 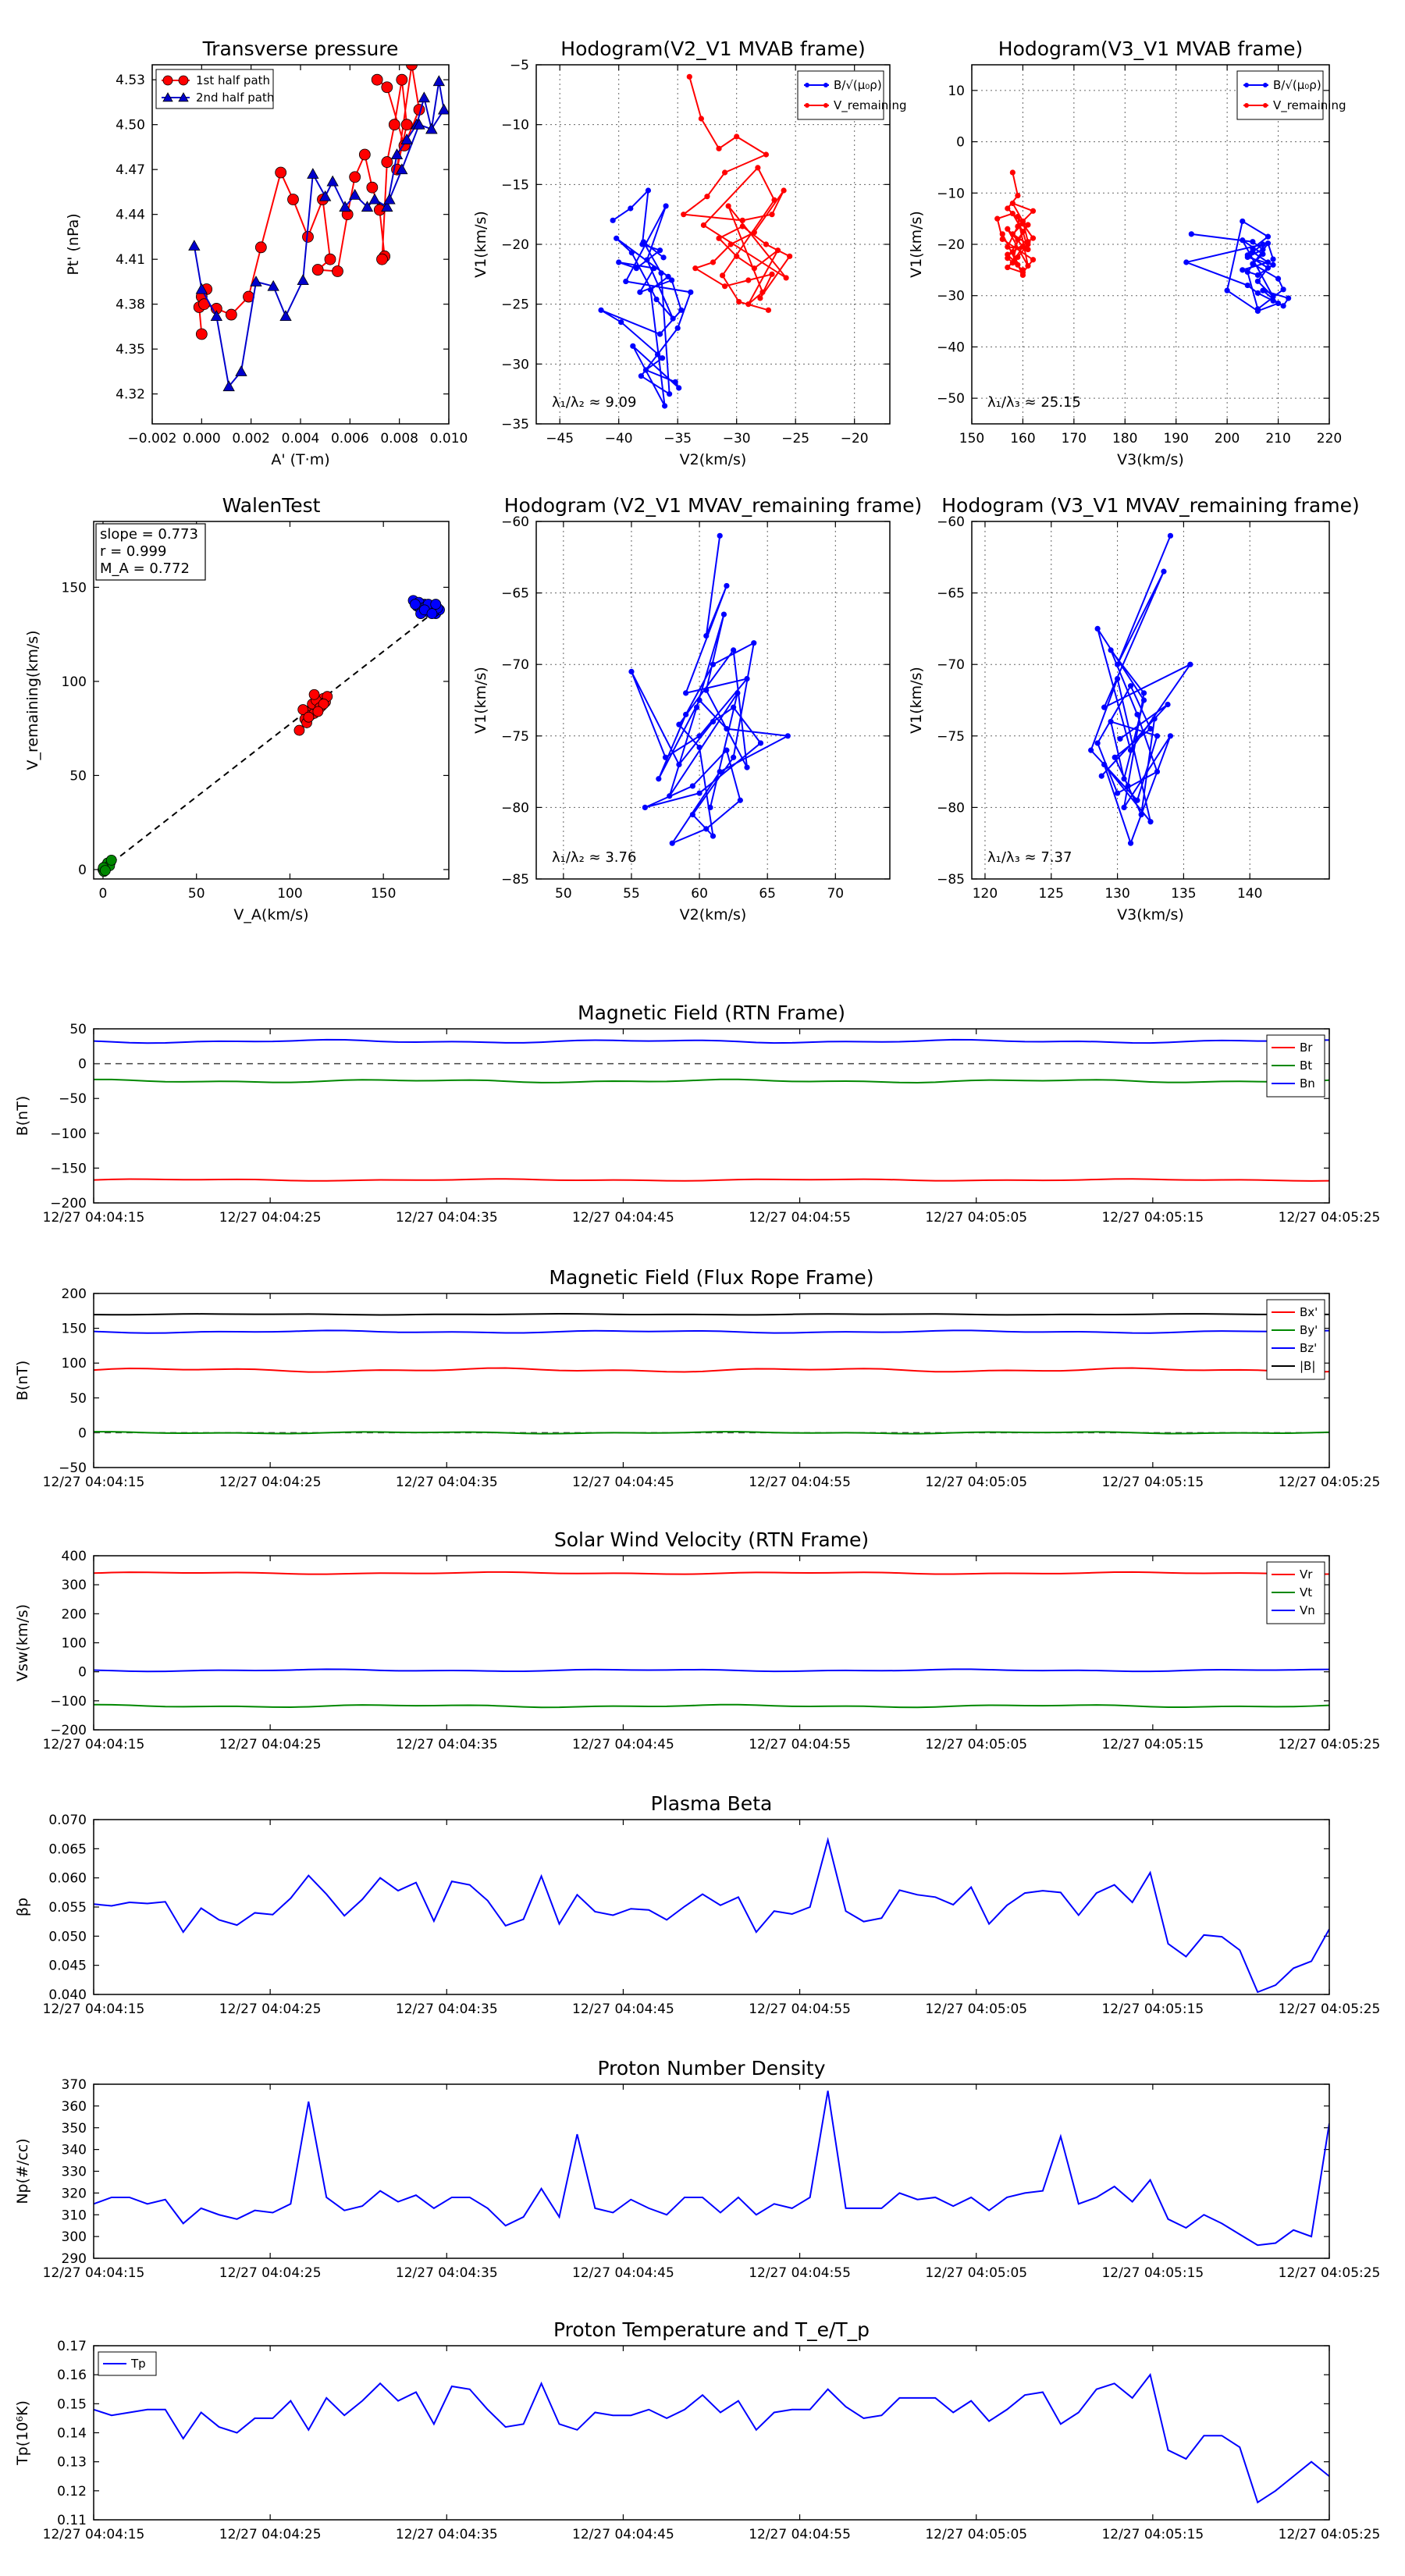 I want to click on y-axis-label: Tp(10⁶K), so click(x=22, y=2433).